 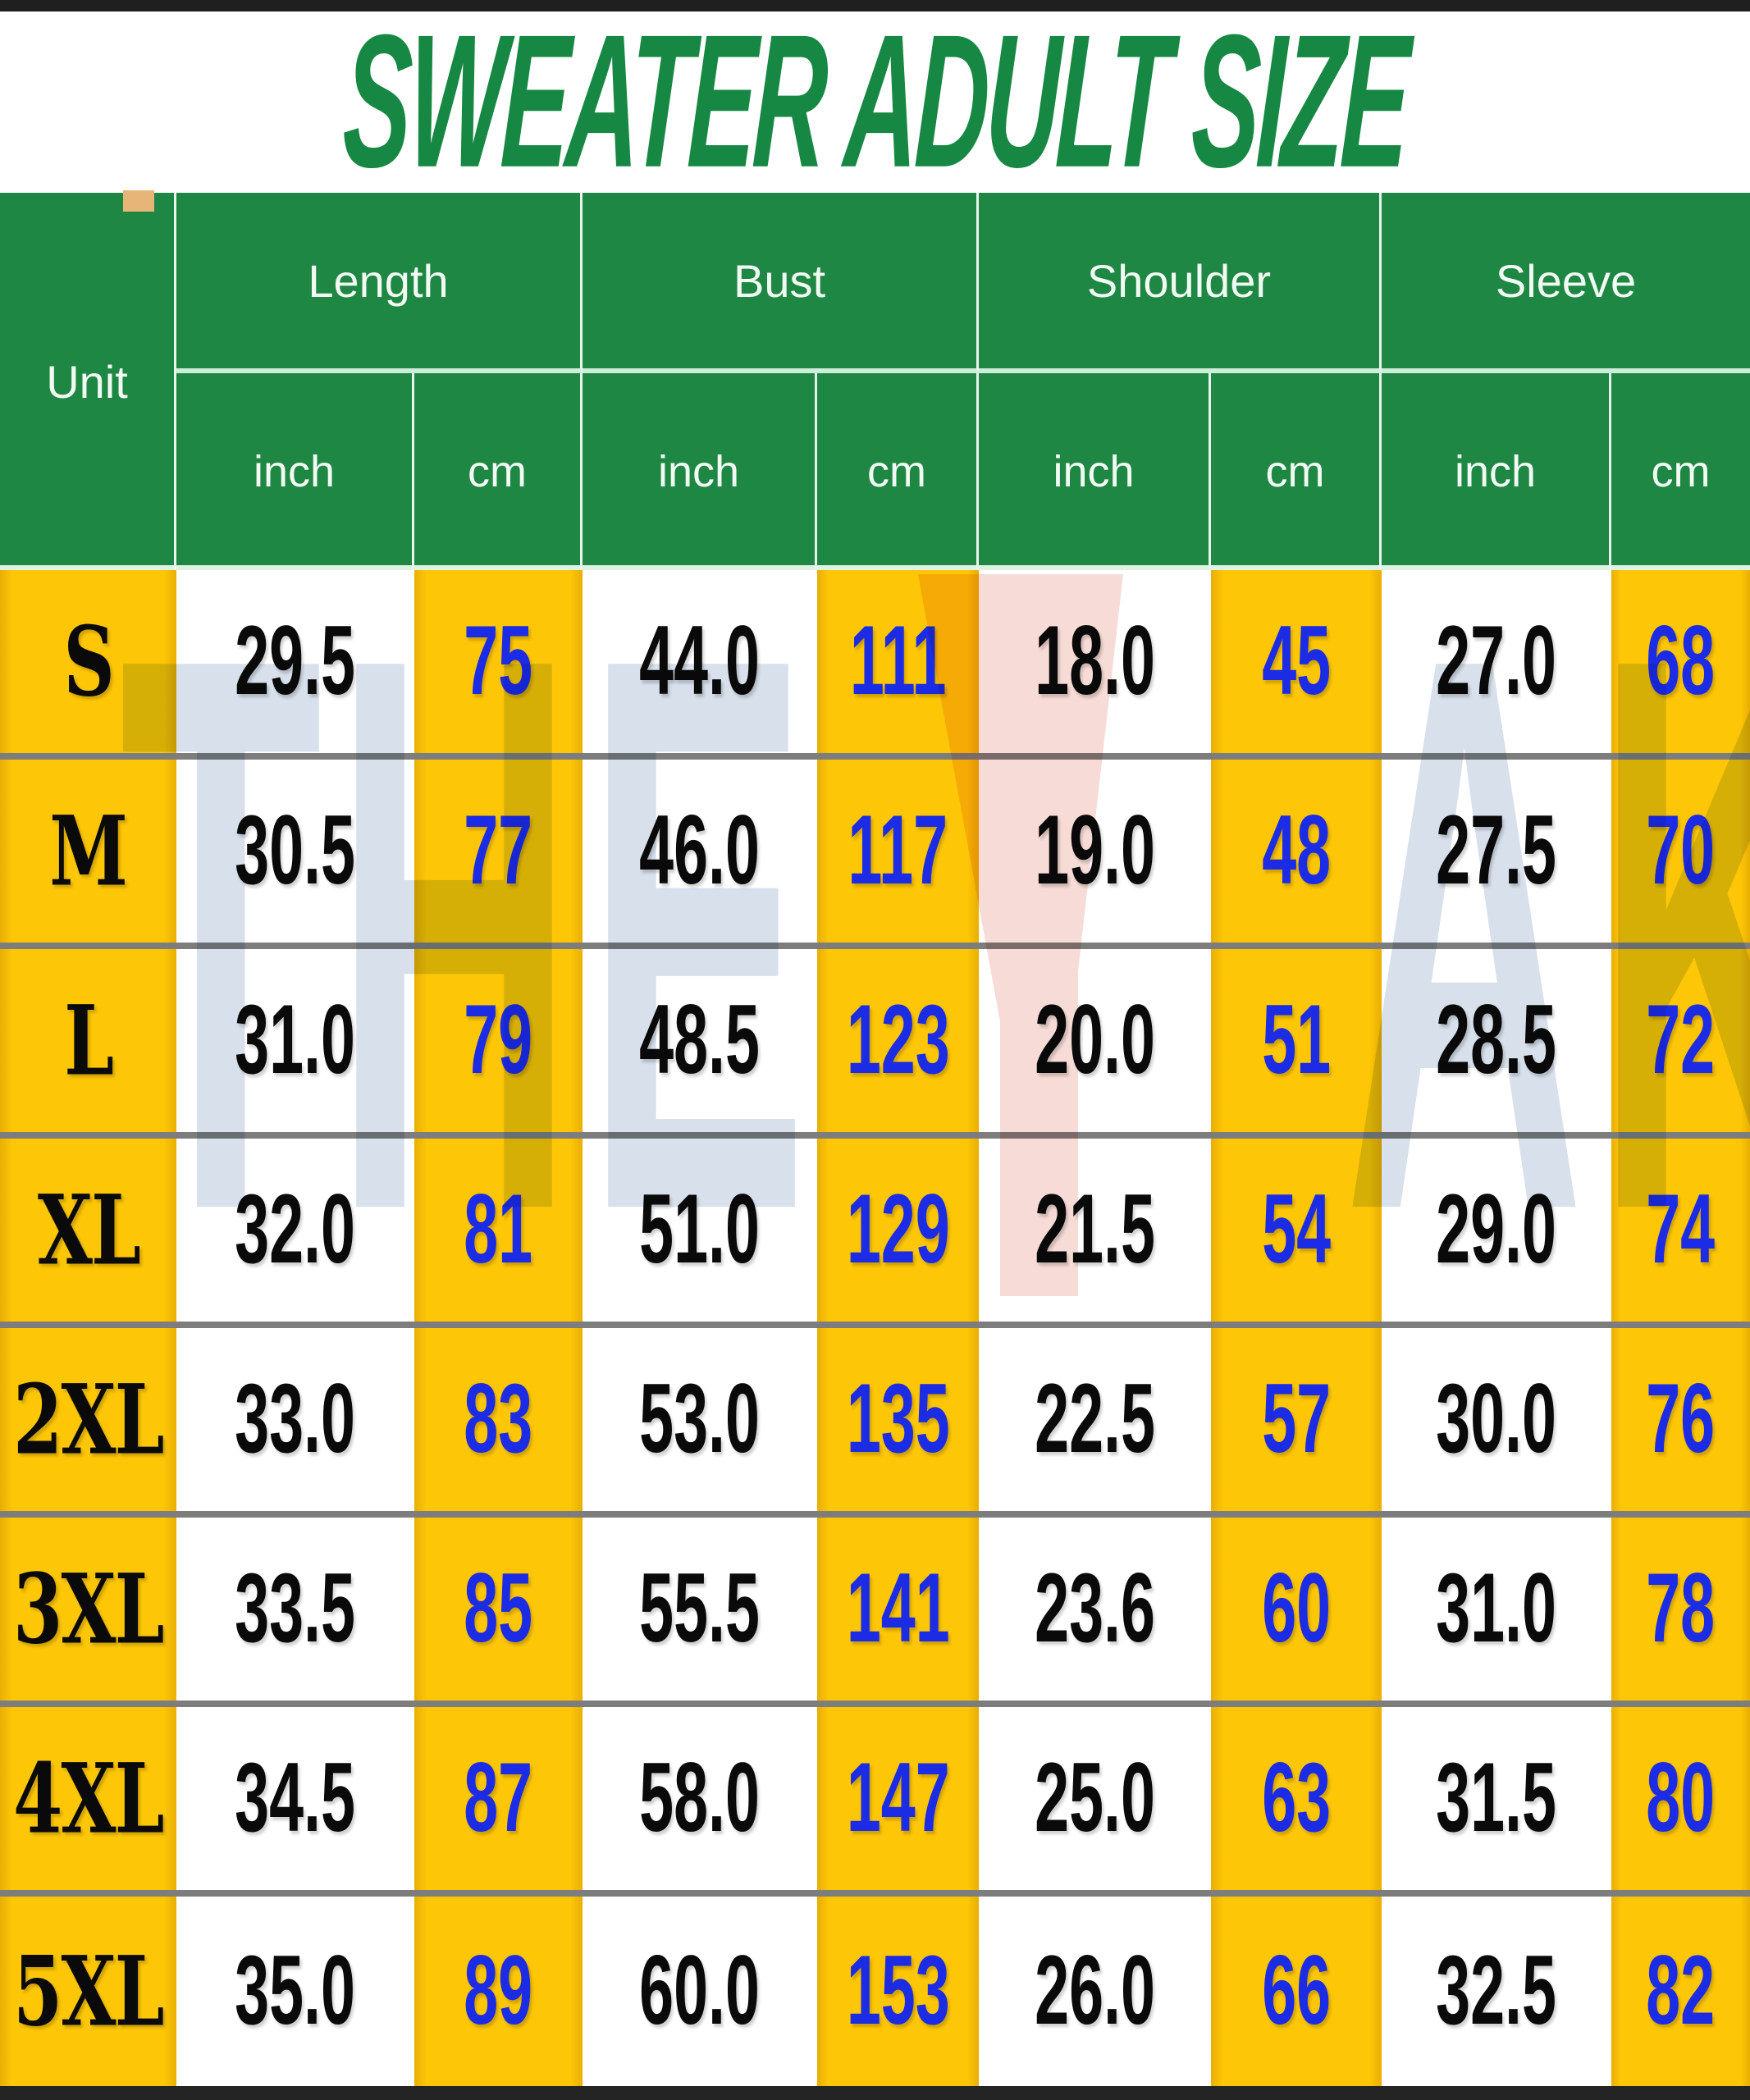 I want to click on page-title: SWEATER ADULT SIZE, so click(x=875, y=104).